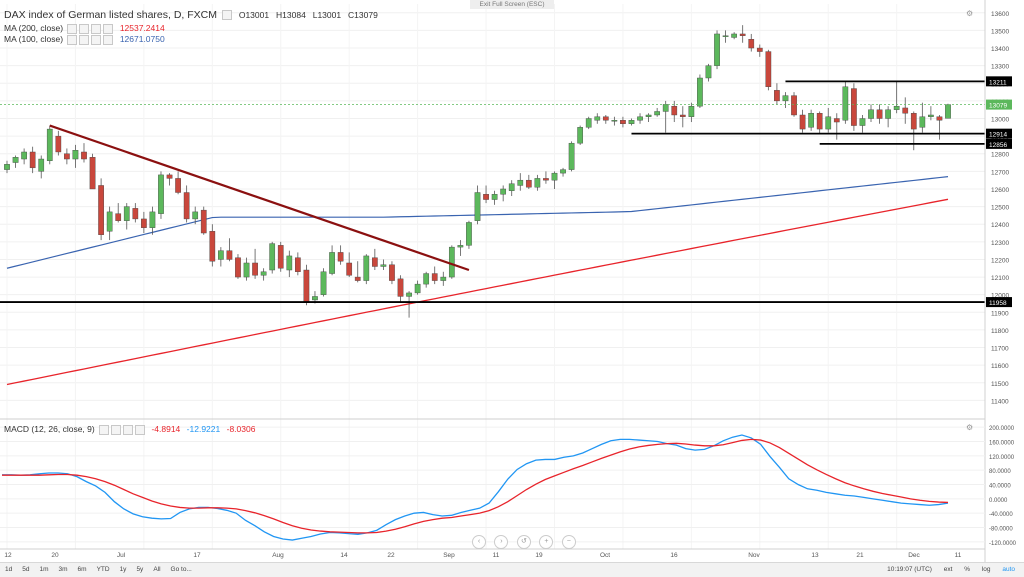  What do you see at coordinates (546, 542) in the screenshot?
I see `zoom-in-icon: +` at bounding box center [546, 542].